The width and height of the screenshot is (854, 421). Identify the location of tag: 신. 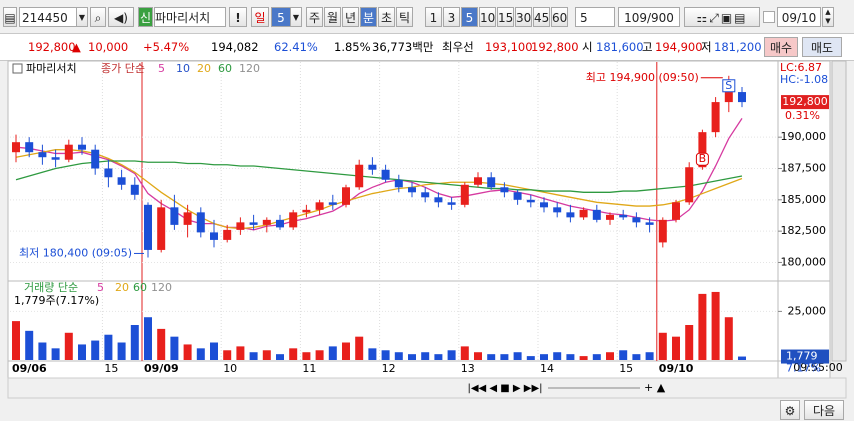
(145, 17).